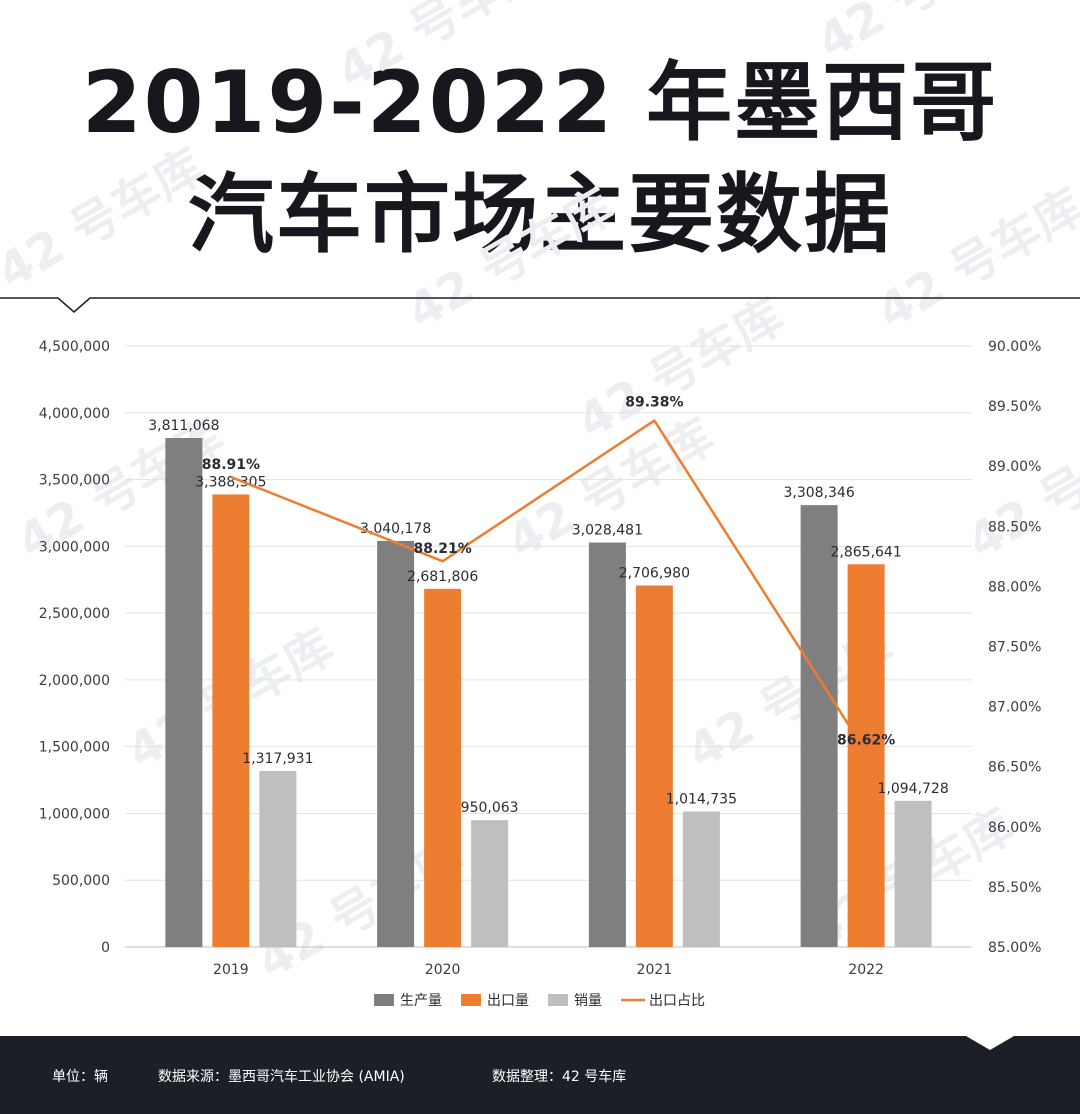  Describe the element at coordinates (866, 755) in the screenshot. I see `bar-出口量-2022` at that location.